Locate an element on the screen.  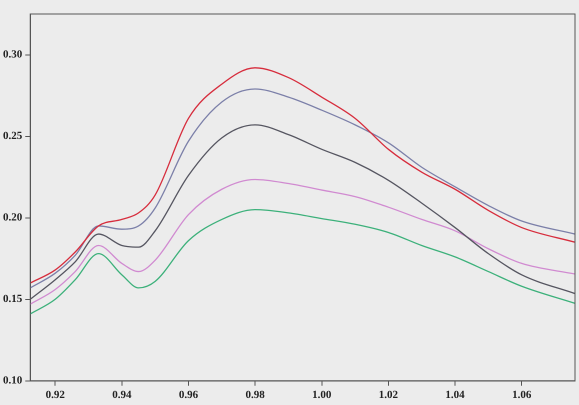
y-tick-label: 0.30 is located at coordinates (13, 54).